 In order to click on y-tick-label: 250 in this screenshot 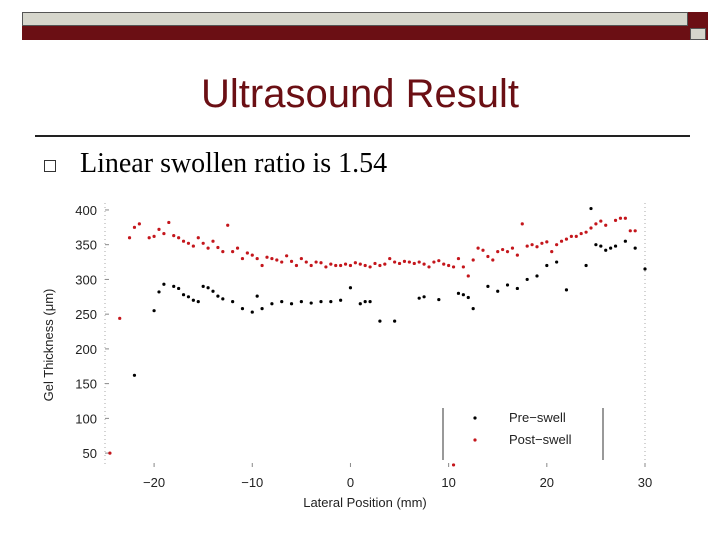, I will do `click(86, 314)`.